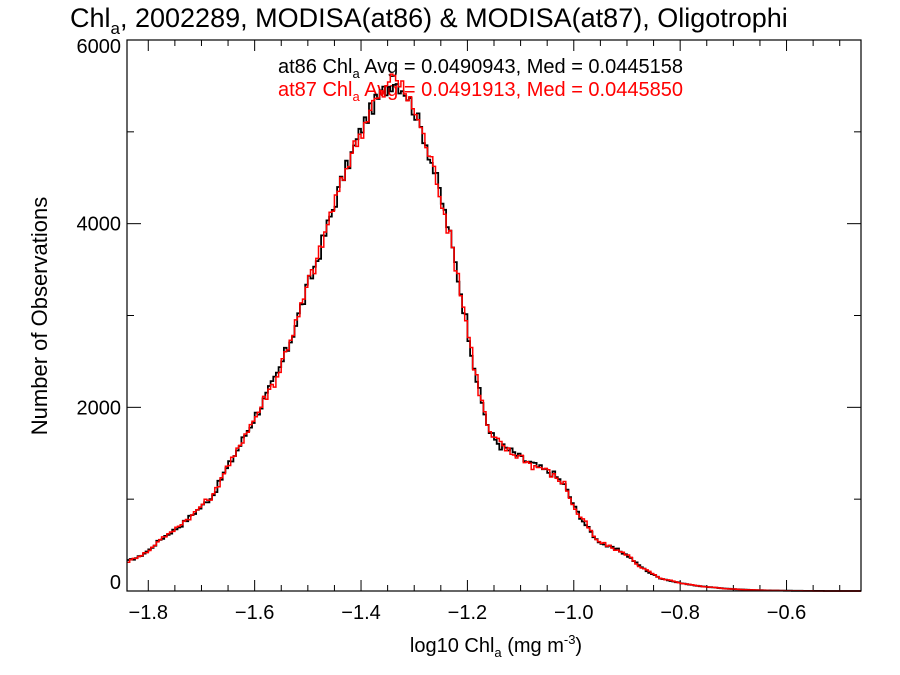 The width and height of the screenshot is (900, 675). Describe the element at coordinates (115, 583) in the screenshot. I see `y-tick-label: 0` at that location.